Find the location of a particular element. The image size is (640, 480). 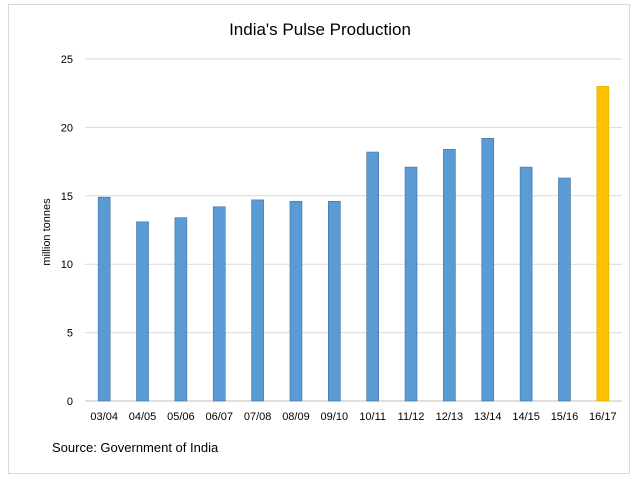

x-tick-label: 06/07 is located at coordinates (219, 417).